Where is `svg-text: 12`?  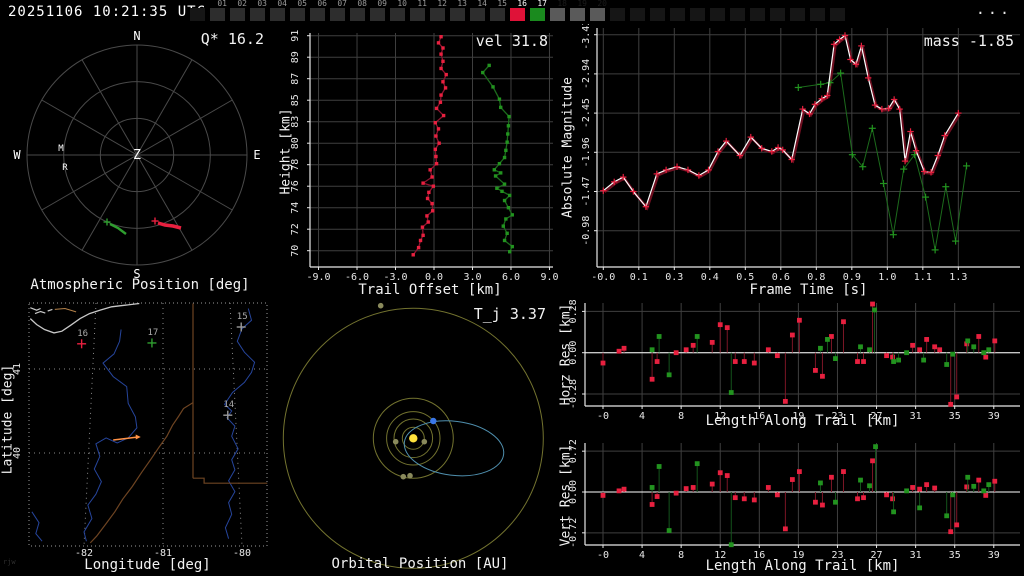 svg-text: 12 is located at coordinates (720, 555).